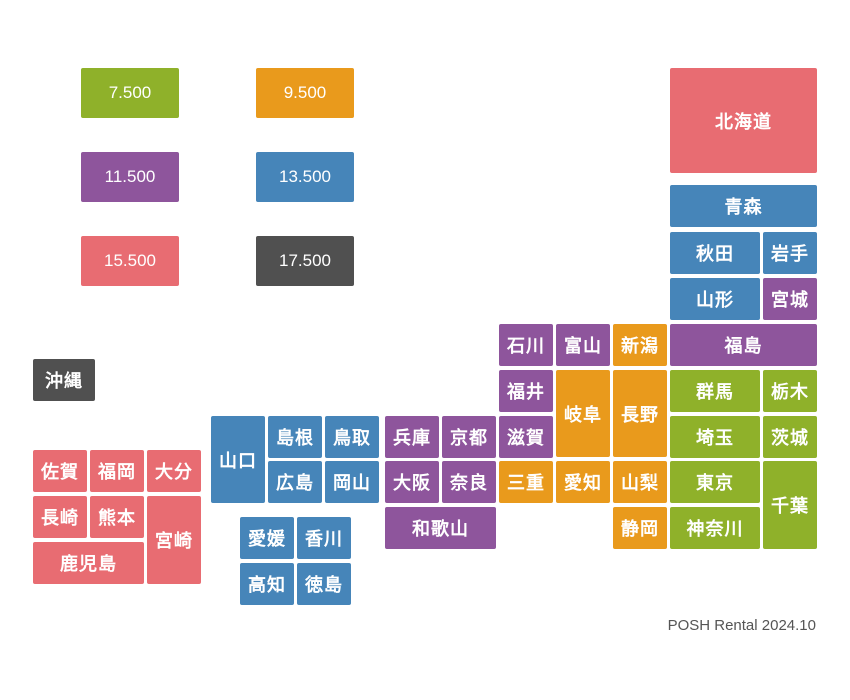 This screenshot has width=850, height=700. Describe the element at coordinates (743, 345) in the screenshot. I see `prefecture-tile-fukushima: 福島` at that location.